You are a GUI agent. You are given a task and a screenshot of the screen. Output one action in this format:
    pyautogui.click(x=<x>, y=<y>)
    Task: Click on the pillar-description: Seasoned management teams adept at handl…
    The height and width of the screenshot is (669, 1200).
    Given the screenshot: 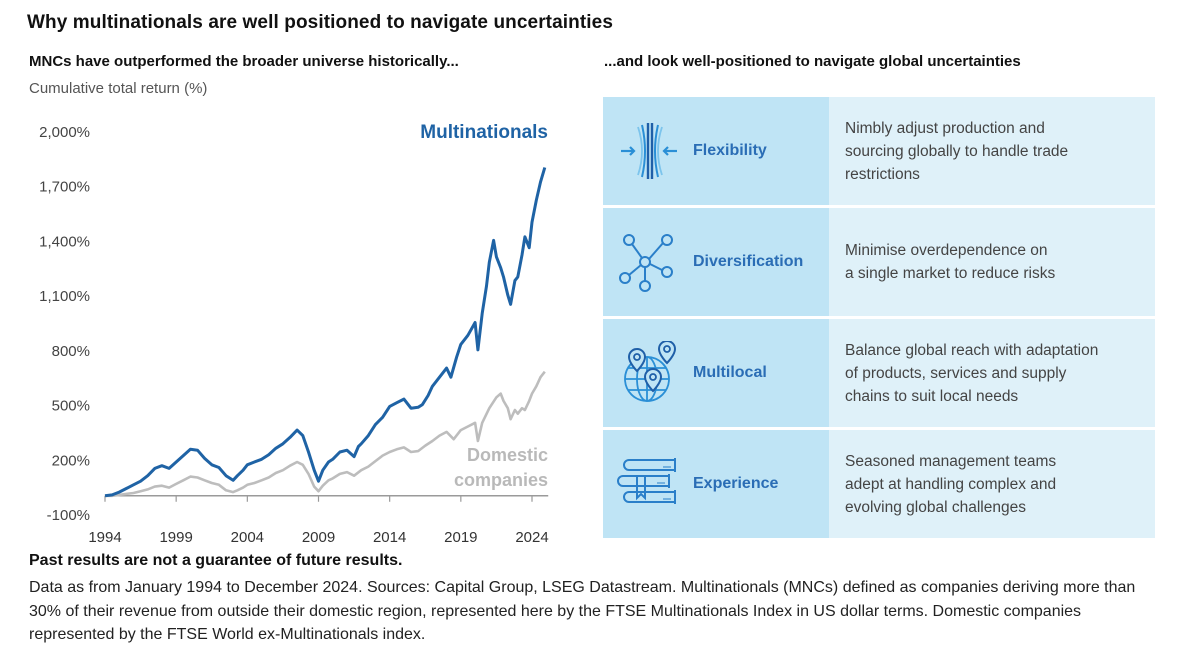 What is the action you would take?
    pyautogui.click(x=992, y=484)
    